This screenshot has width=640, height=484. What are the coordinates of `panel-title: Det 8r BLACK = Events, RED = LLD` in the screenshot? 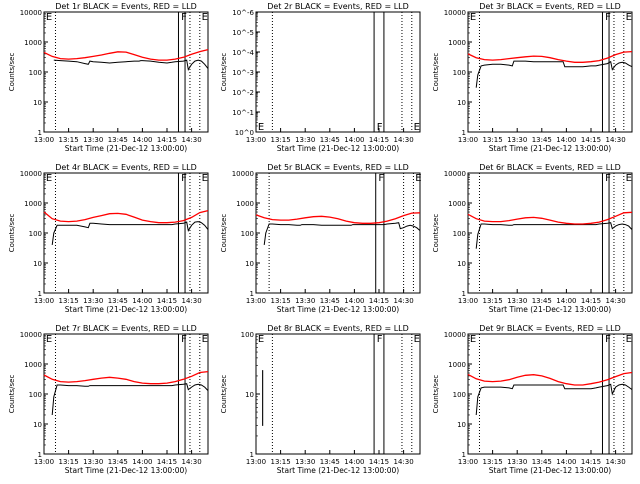 It's located at (338, 328).